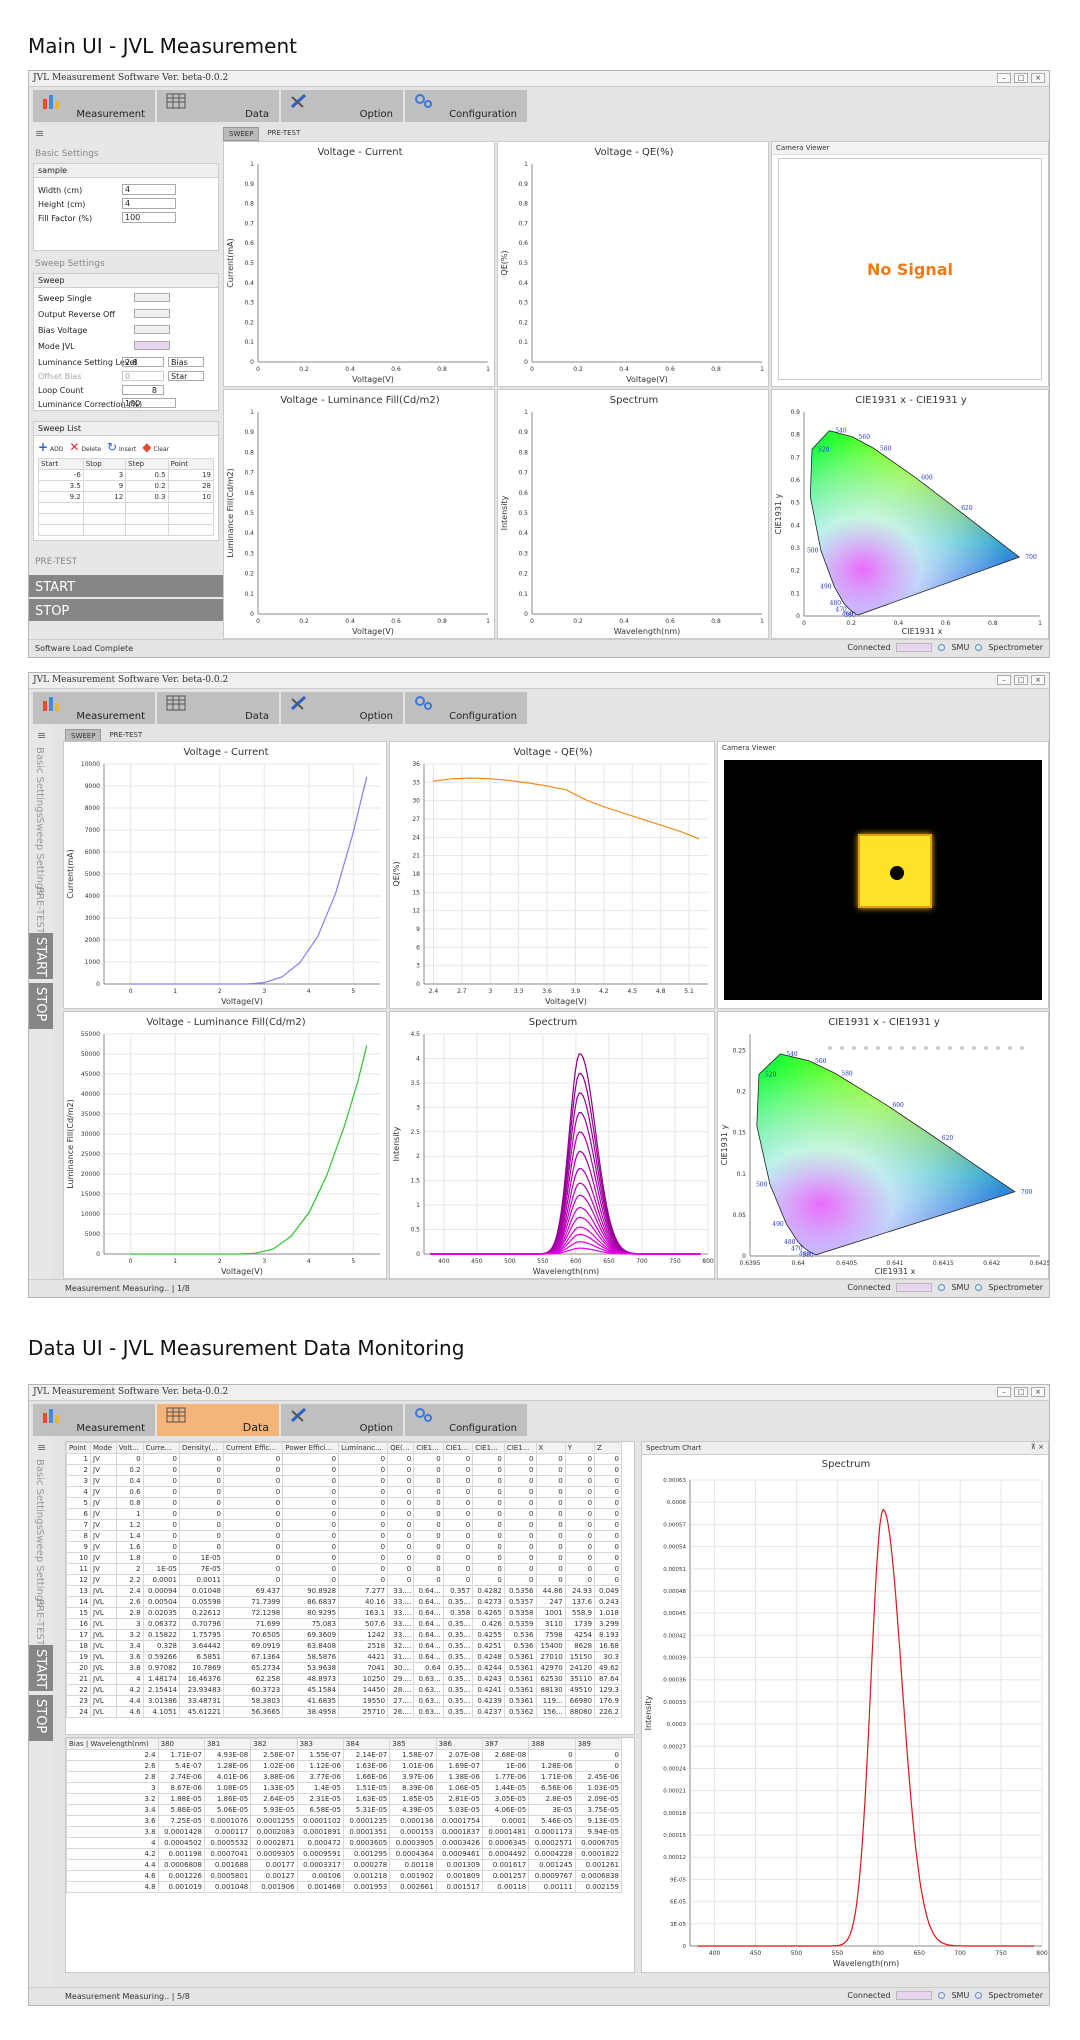 The height and width of the screenshot is (2040, 1080). I want to click on sweep-row: 3.5 9 0.2 28, so click(126, 486).